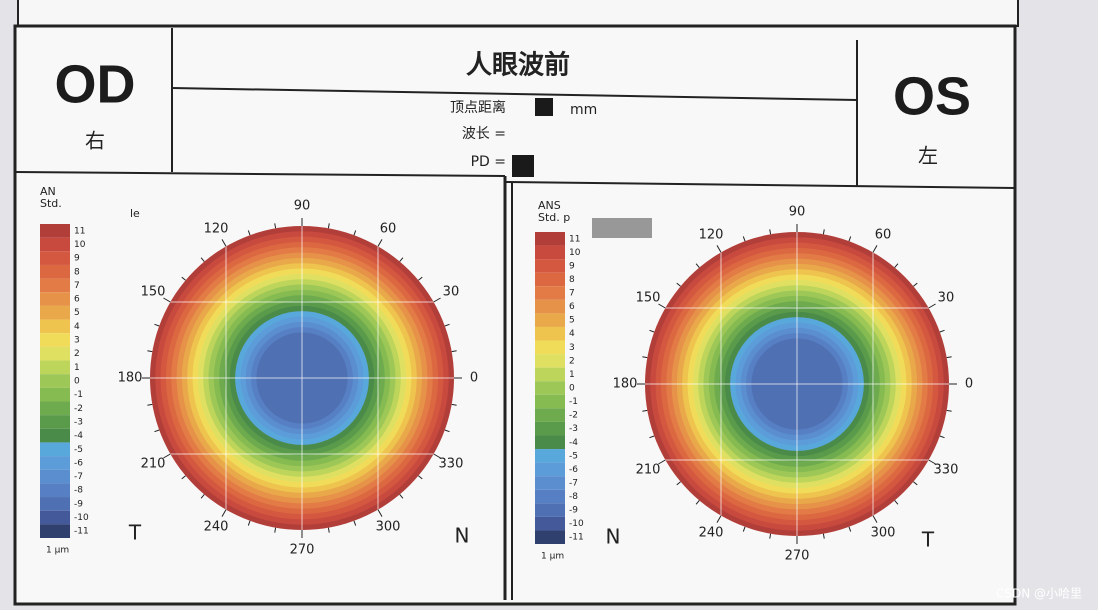 This screenshot has height=610, width=1098. I want to click on legend-level: -5, so click(78, 450).